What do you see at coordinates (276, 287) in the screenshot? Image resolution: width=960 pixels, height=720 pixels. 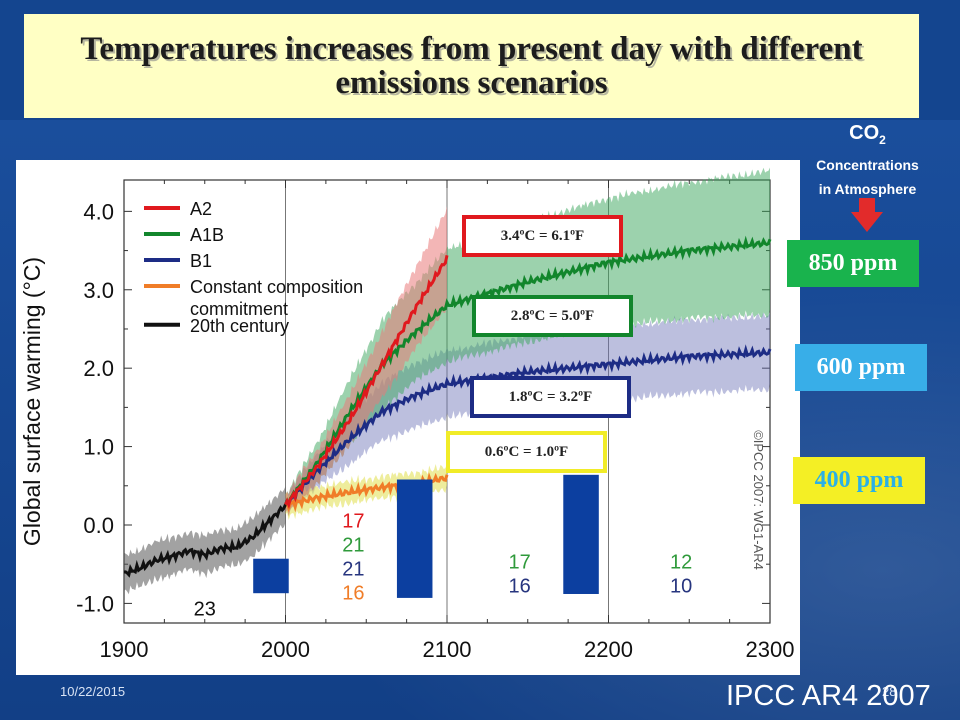 I see `legend-label: Constant composition` at bounding box center [276, 287].